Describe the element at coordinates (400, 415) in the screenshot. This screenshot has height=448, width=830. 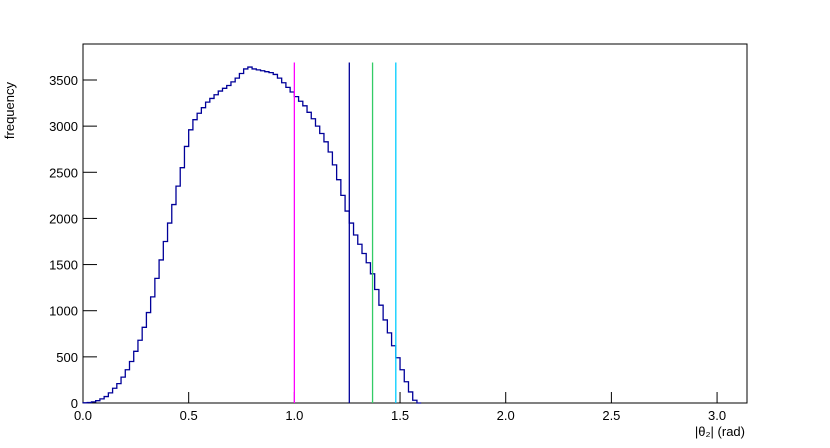
I see `x-tick-label: 1.5` at that location.